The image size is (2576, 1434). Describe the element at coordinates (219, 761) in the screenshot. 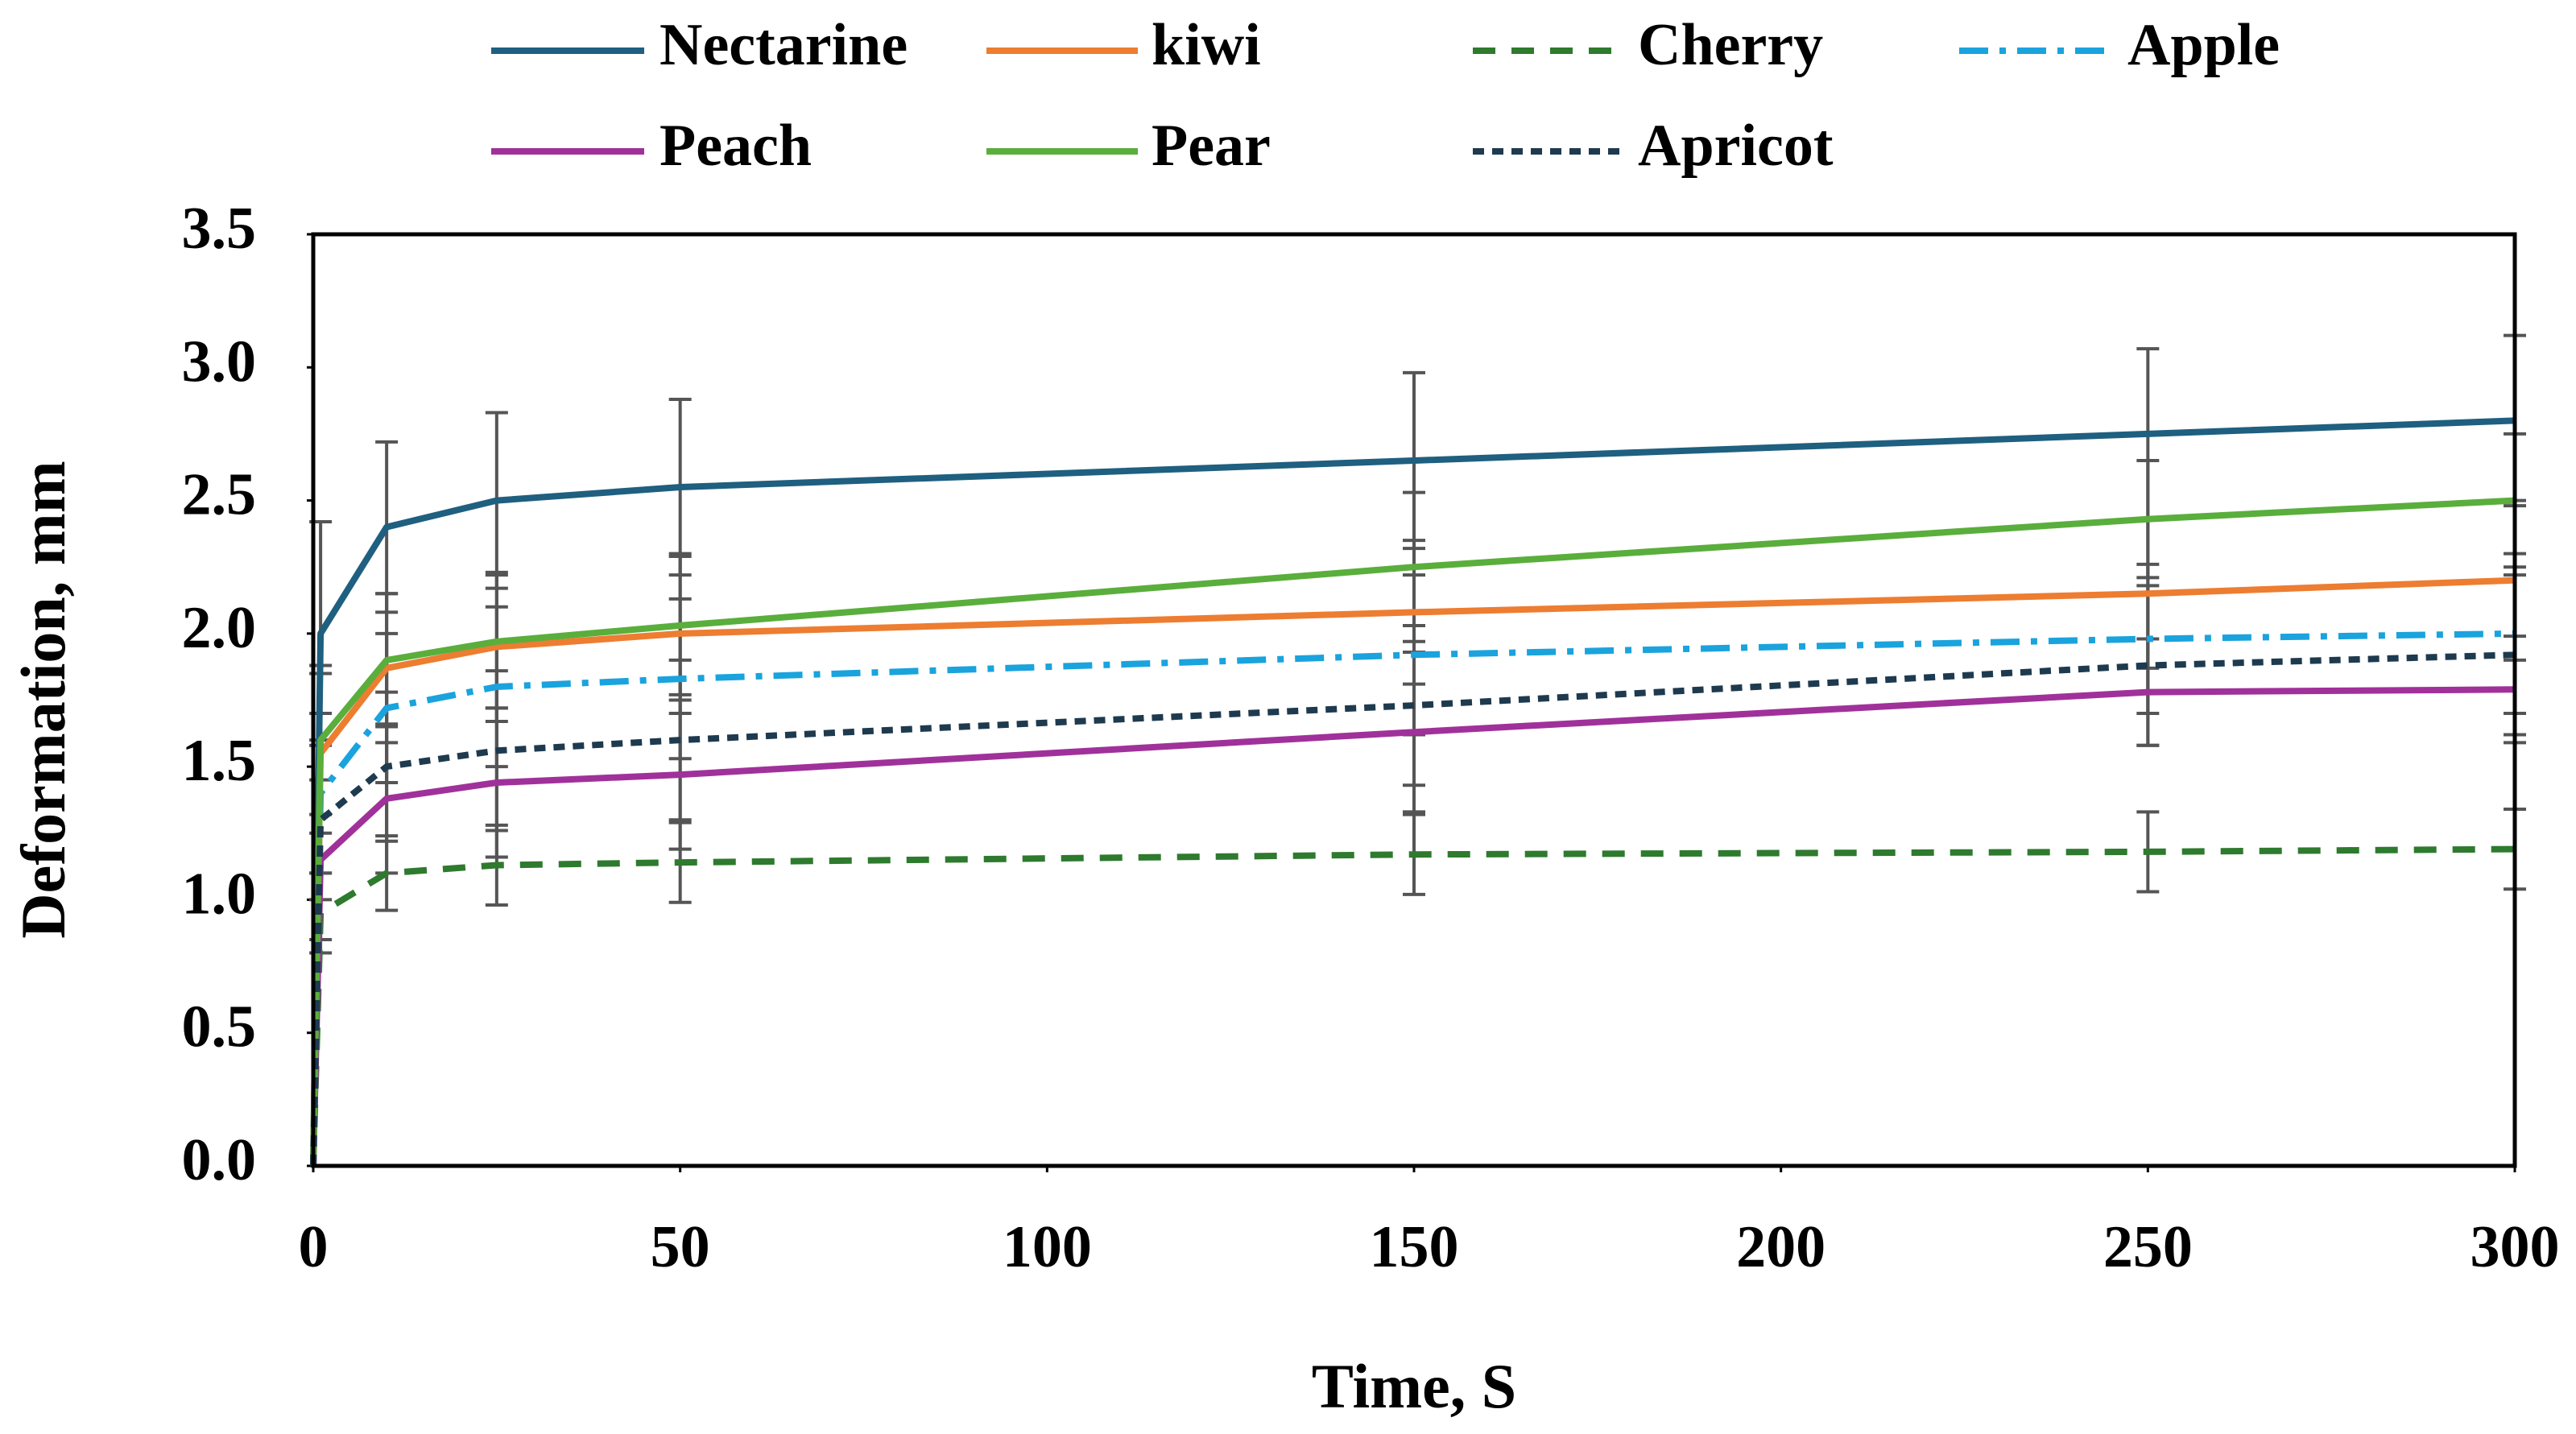

I see `y-tick-label: 1.5` at that location.